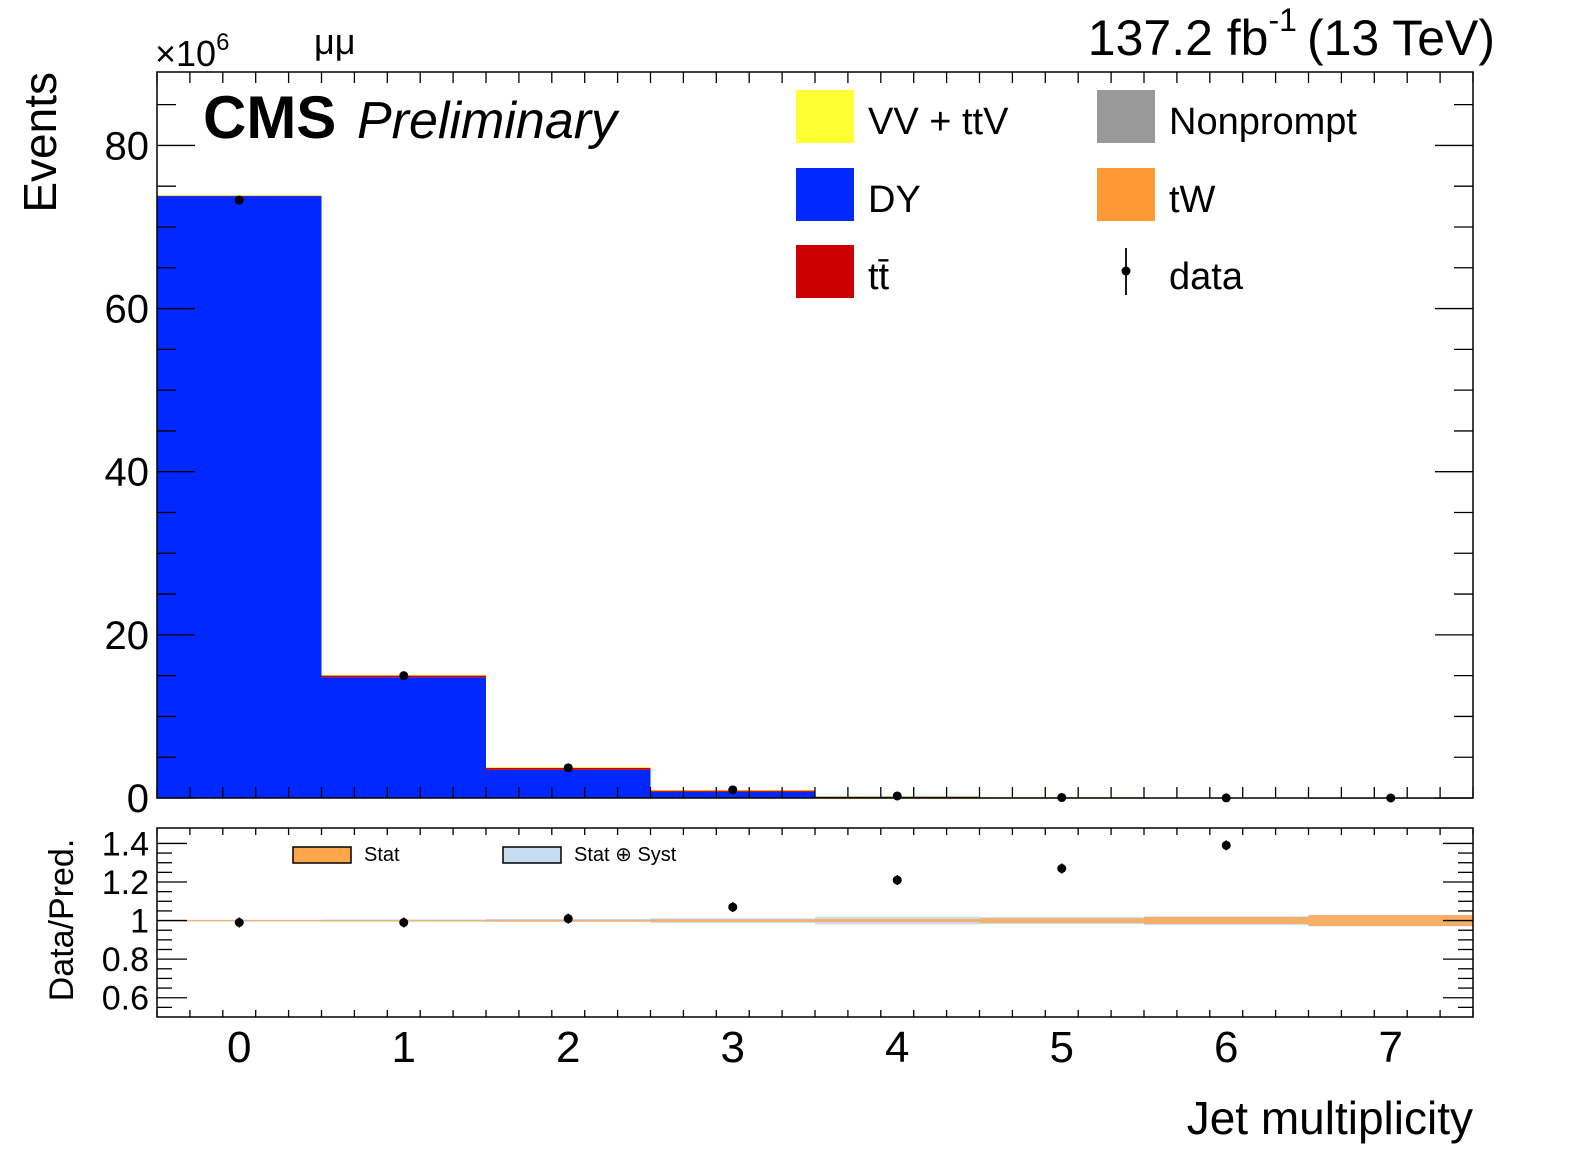  Describe the element at coordinates (894, 200) in the screenshot. I see `legend-label-dy: DY` at that location.